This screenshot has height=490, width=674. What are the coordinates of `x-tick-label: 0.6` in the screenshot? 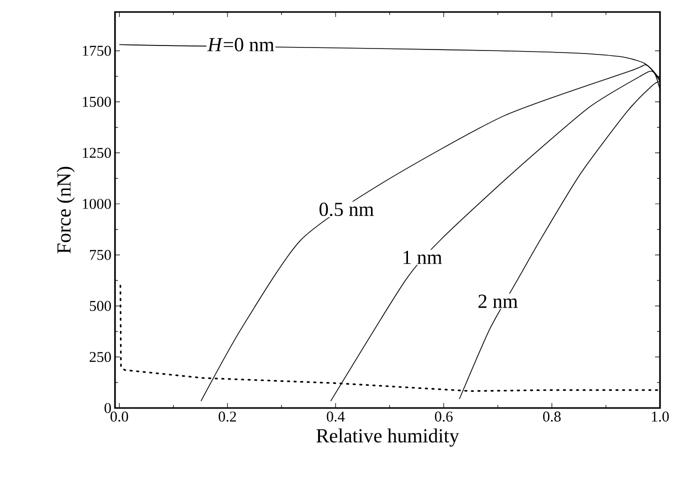 It's located at (443, 417).